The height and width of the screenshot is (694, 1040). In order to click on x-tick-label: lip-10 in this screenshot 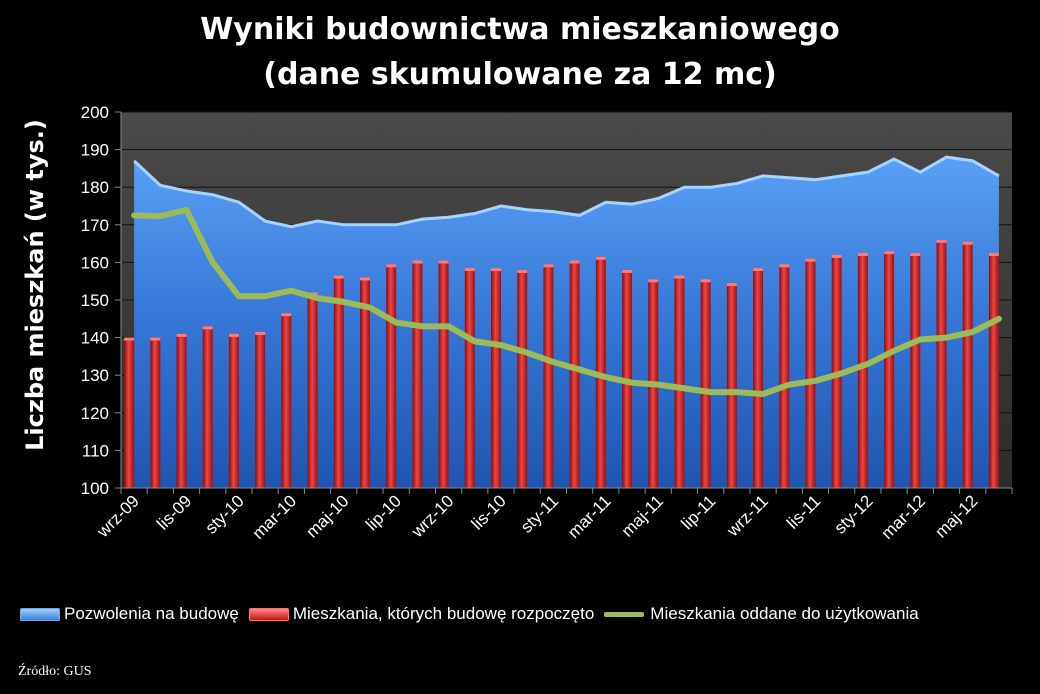, I will do `click(383, 512)`.